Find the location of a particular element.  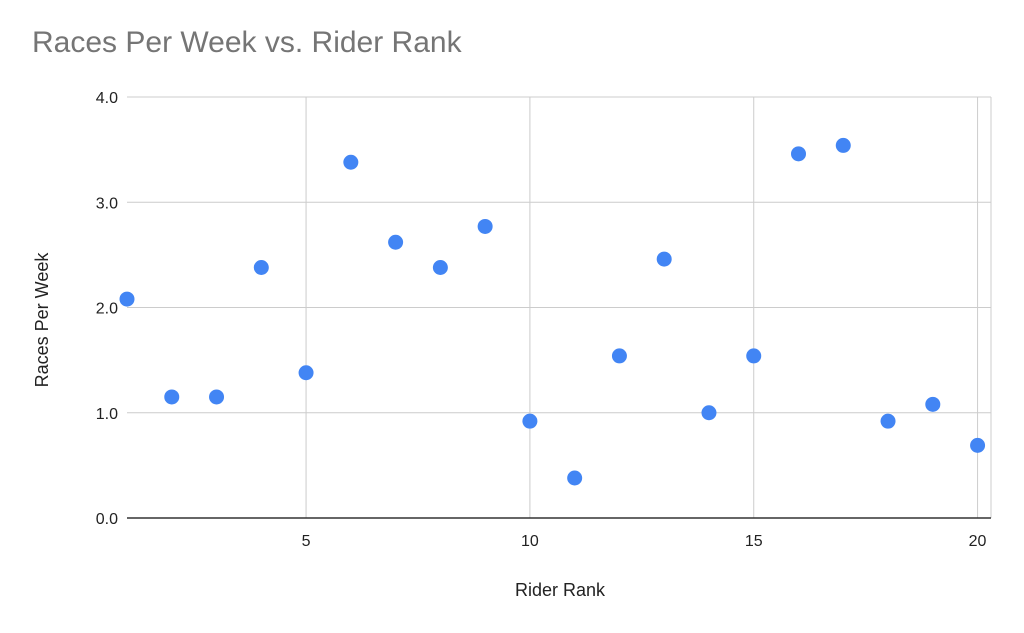

y-tick-label: 3.0 is located at coordinates (107, 203).